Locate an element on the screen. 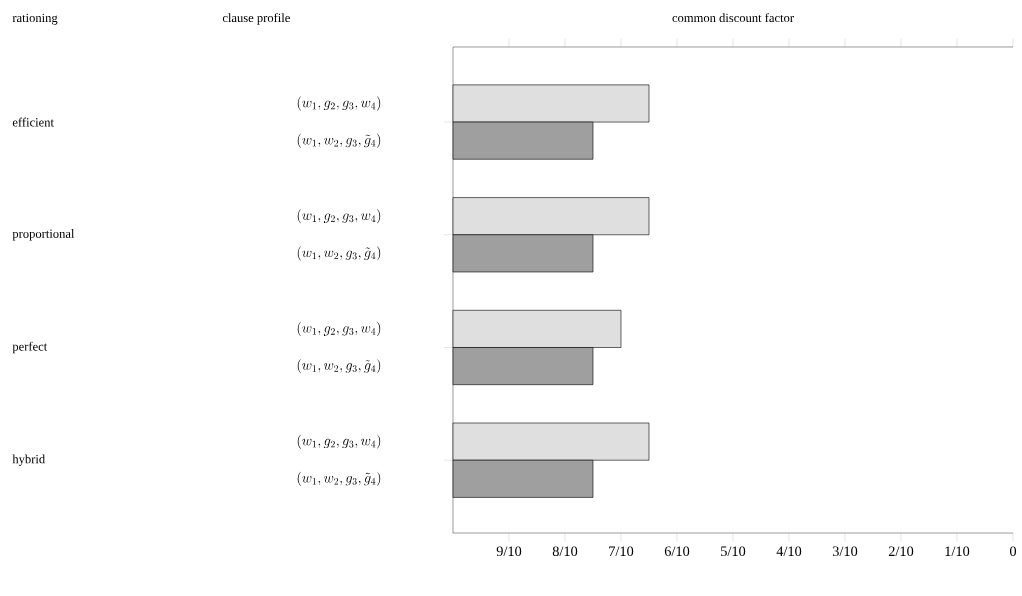 The width and height of the screenshot is (1022, 596). x-tick-label: 1/10 is located at coordinates (957, 551).